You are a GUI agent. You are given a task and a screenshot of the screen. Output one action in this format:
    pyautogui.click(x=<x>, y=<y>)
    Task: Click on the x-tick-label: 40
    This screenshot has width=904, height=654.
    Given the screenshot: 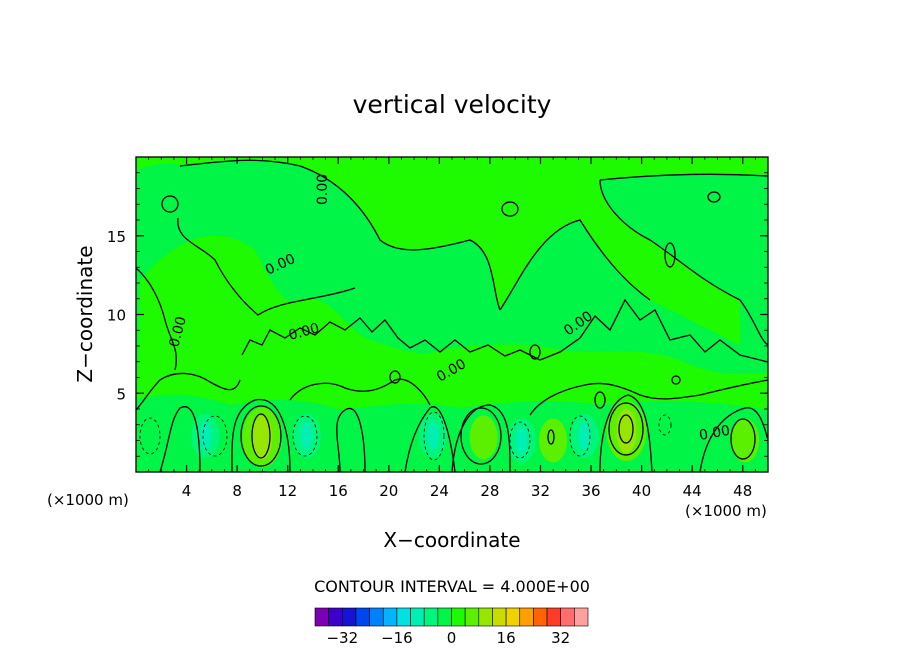 What is the action you would take?
    pyautogui.click(x=641, y=491)
    